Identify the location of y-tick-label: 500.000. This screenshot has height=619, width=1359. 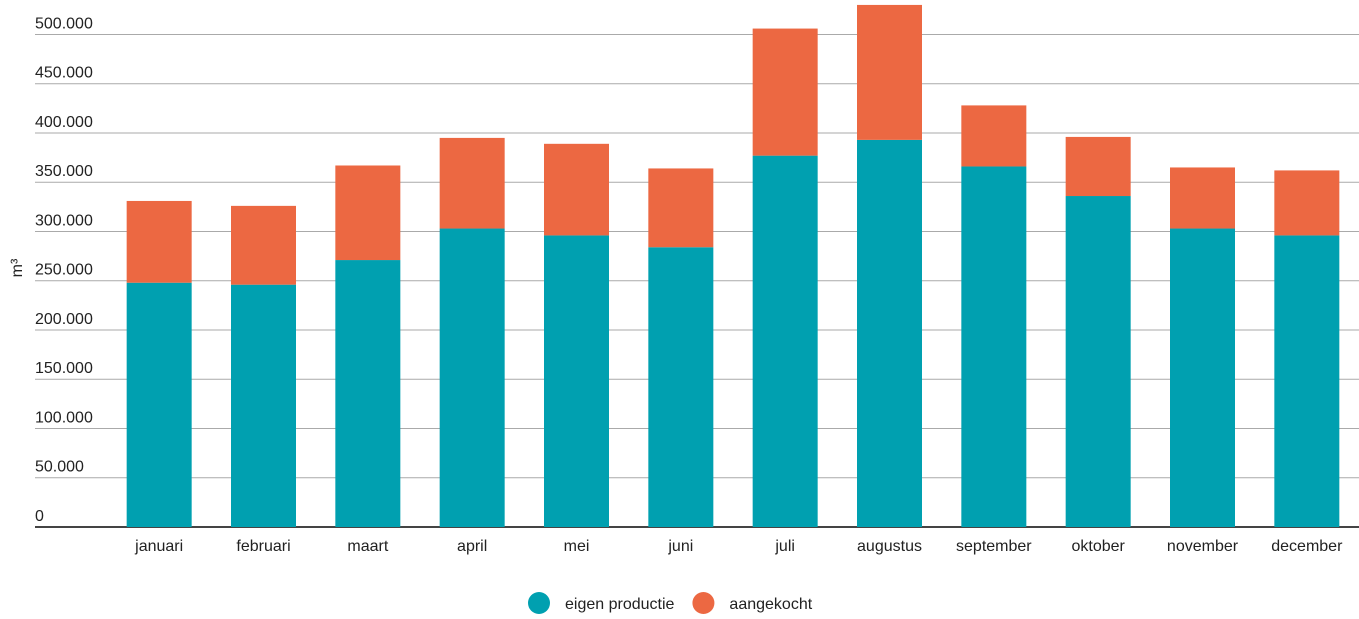
(64, 23).